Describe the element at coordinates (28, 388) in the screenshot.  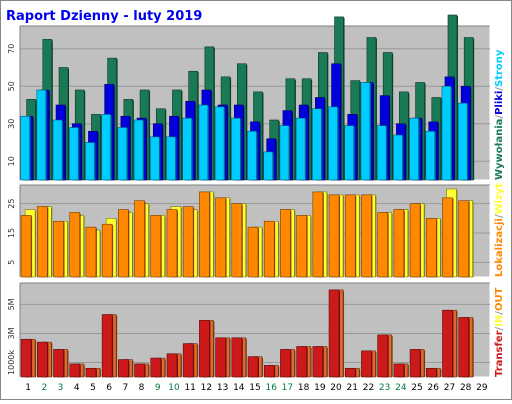
I see `x-tick-label: 1` at that location.